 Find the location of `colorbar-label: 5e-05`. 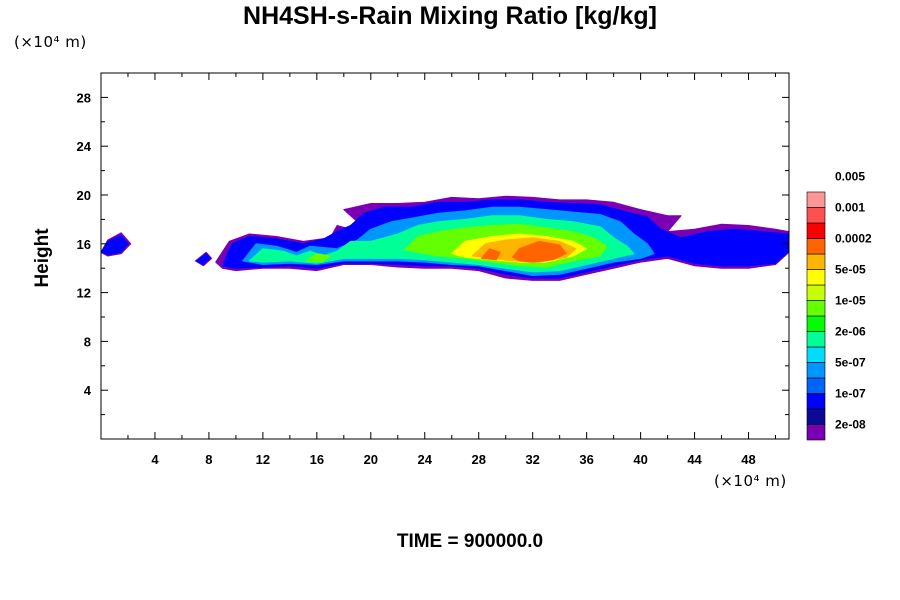

colorbar-label: 5e-05 is located at coordinates (850, 270).